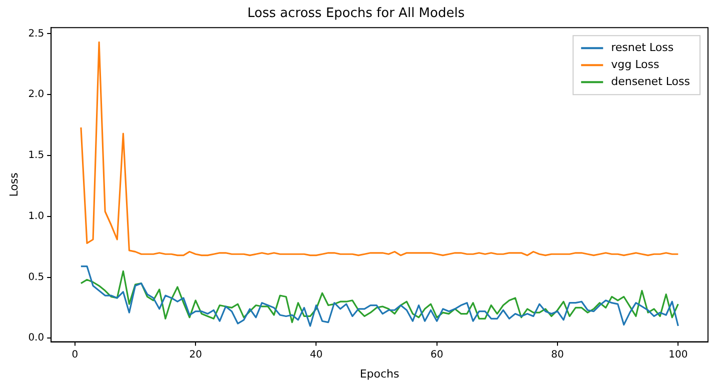 Image resolution: width=720 pixels, height=387 pixels. Describe the element at coordinates (635, 64) in the screenshot. I see `legend-label: vgg Loss` at that location.